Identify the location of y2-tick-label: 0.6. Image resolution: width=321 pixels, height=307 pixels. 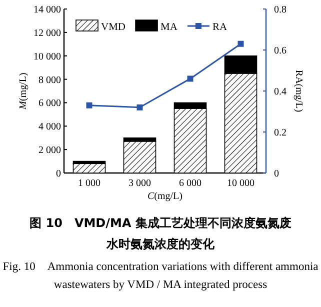
(280, 51).